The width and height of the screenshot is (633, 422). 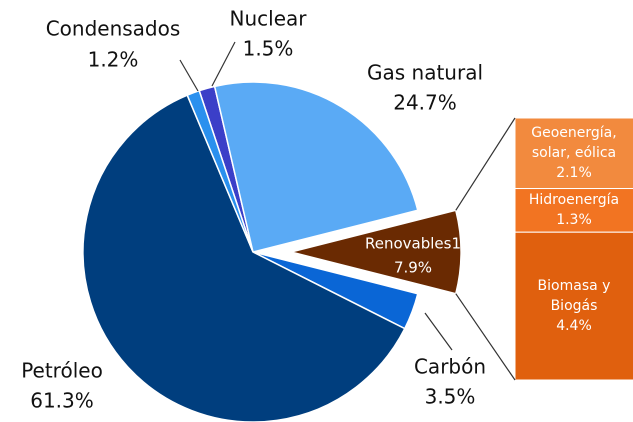 I want to click on slice-name: Condensados, so click(x=113, y=29).